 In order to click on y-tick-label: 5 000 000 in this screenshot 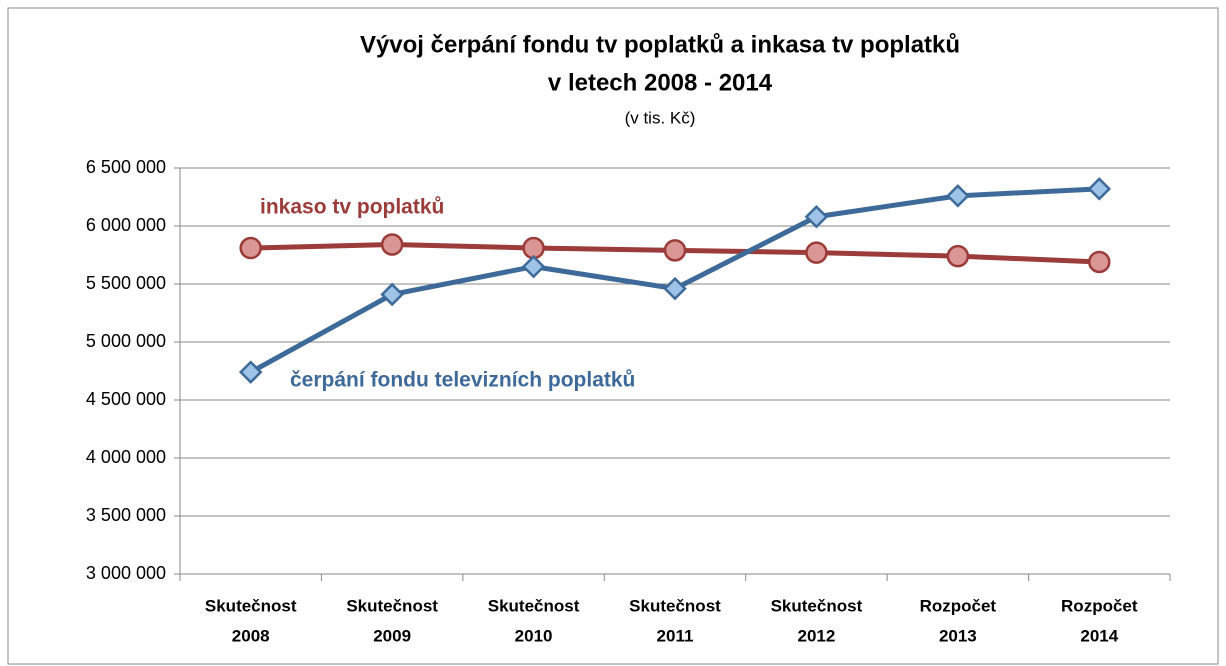, I will do `click(126, 341)`.